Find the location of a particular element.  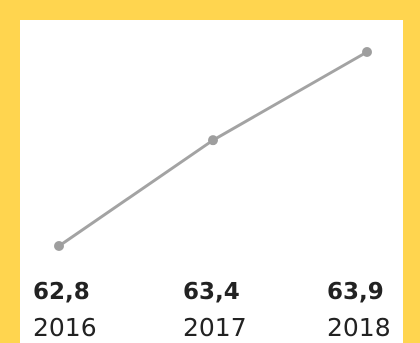

x-tick-label-2016: 2016 is located at coordinates (65, 327).